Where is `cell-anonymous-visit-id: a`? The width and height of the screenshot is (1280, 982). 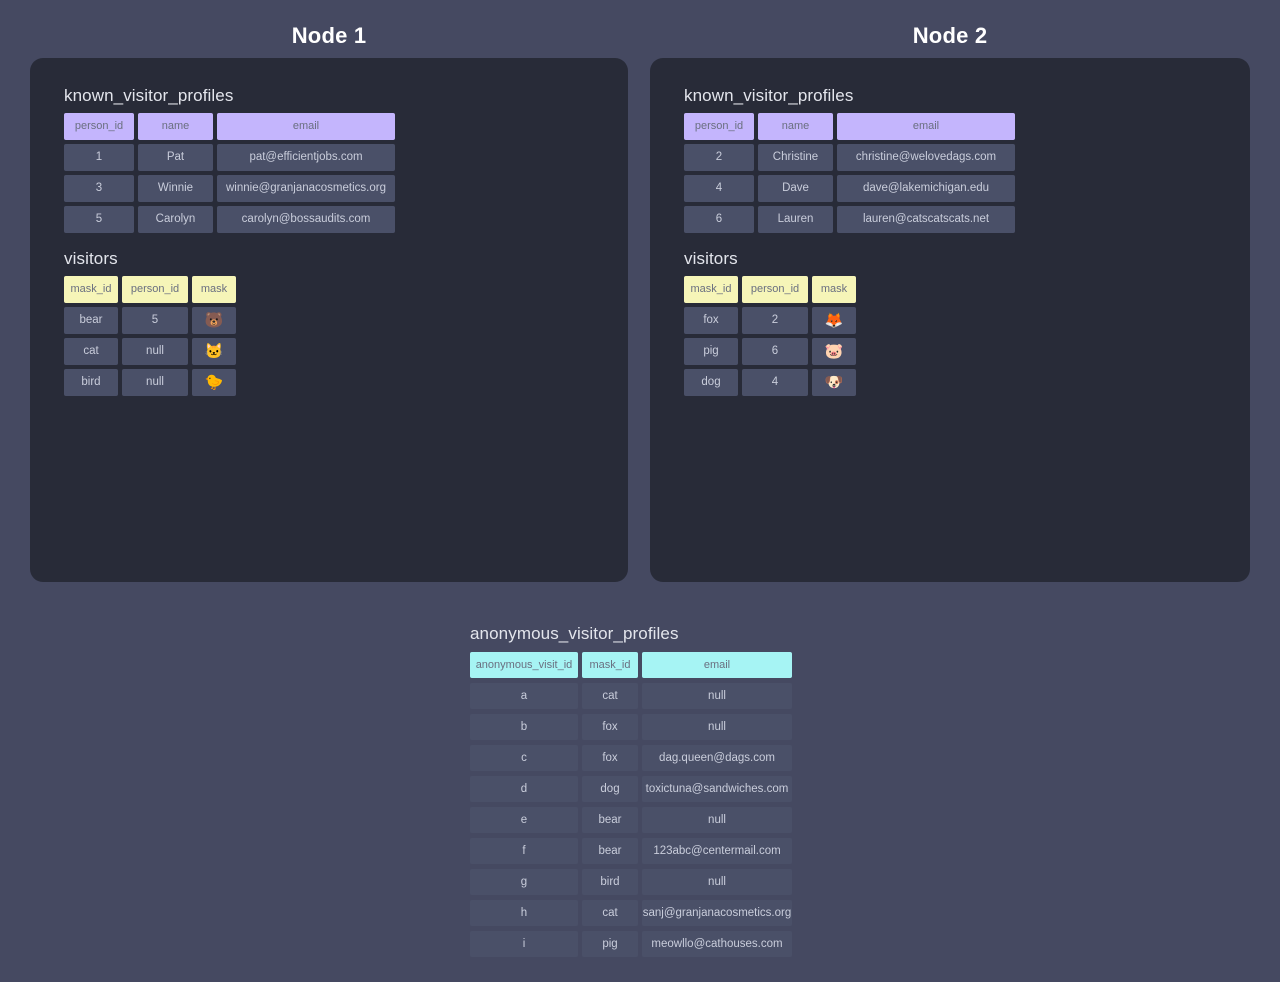
cell-anonymous-visit-id: a is located at coordinates (524, 696).